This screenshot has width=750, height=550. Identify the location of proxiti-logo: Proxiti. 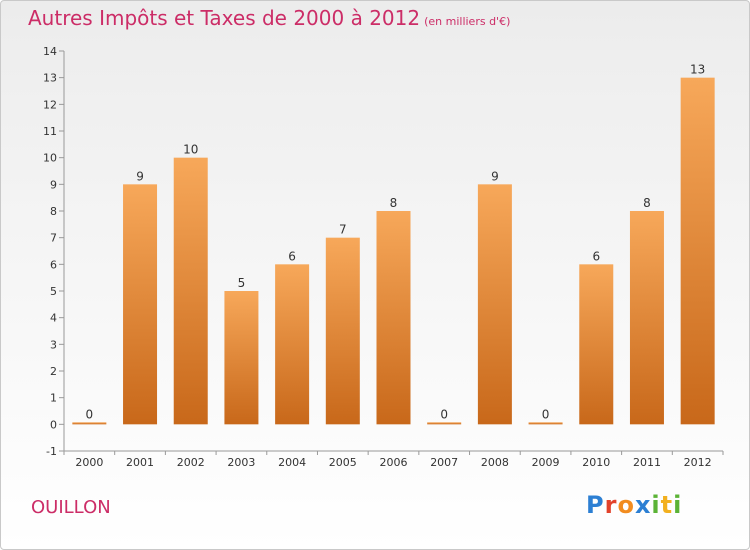
(634, 505).